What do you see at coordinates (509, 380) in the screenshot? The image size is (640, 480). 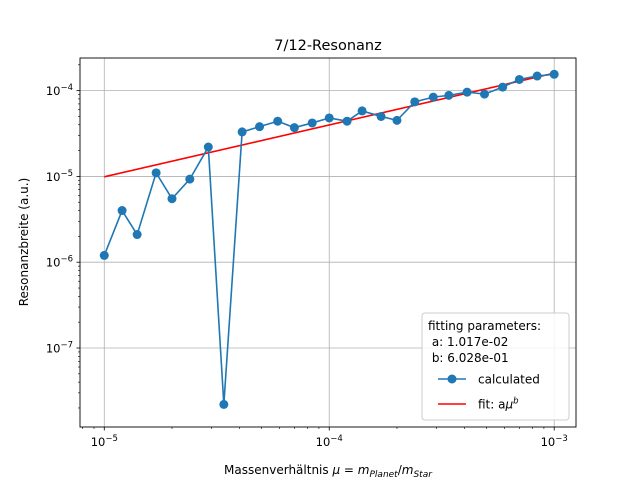 I see `legend-calculated-label: calculated` at bounding box center [509, 380].